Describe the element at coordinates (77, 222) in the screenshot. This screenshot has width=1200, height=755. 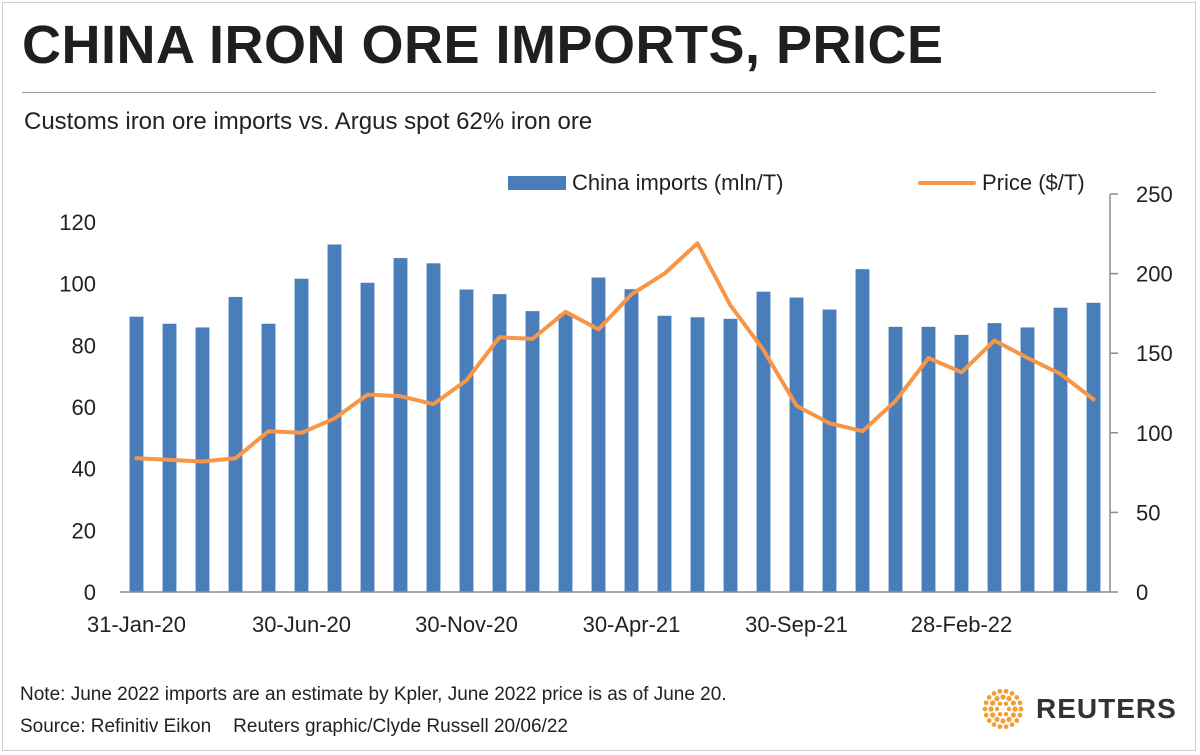
I see `left-axis-tick-label: 120` at that location.